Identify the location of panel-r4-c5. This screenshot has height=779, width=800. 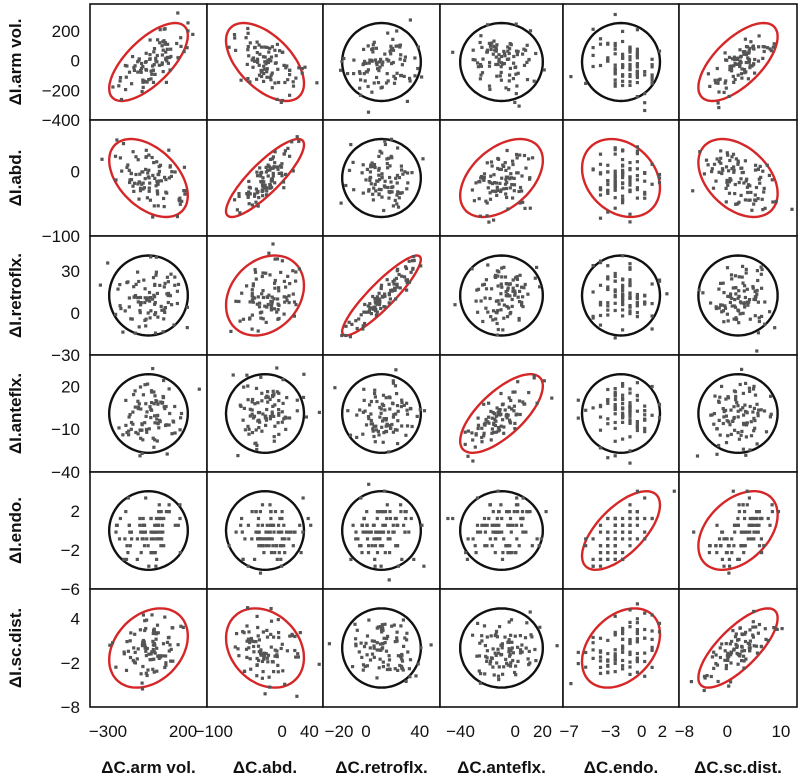
(621, 413).